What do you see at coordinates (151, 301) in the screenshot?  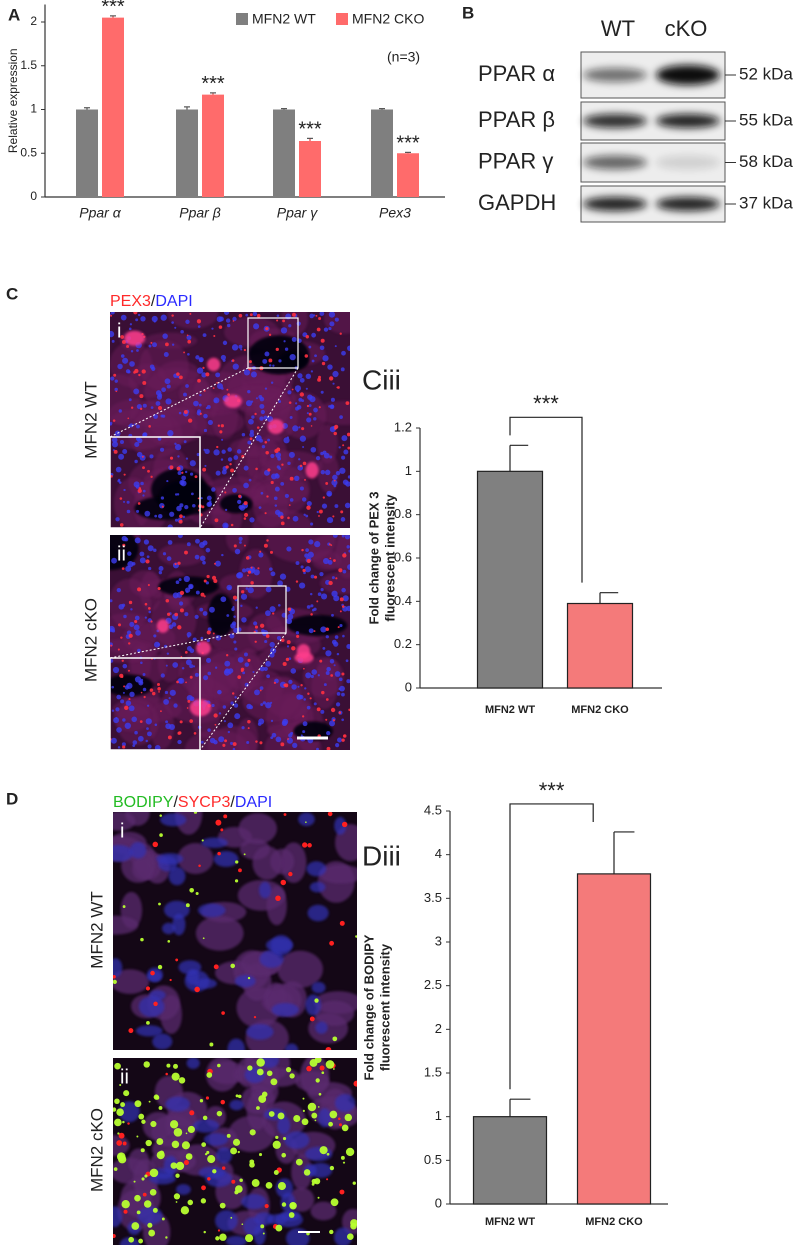 I see `stain-legend: PEX3/DAPI` at bounding box center [151, 301].